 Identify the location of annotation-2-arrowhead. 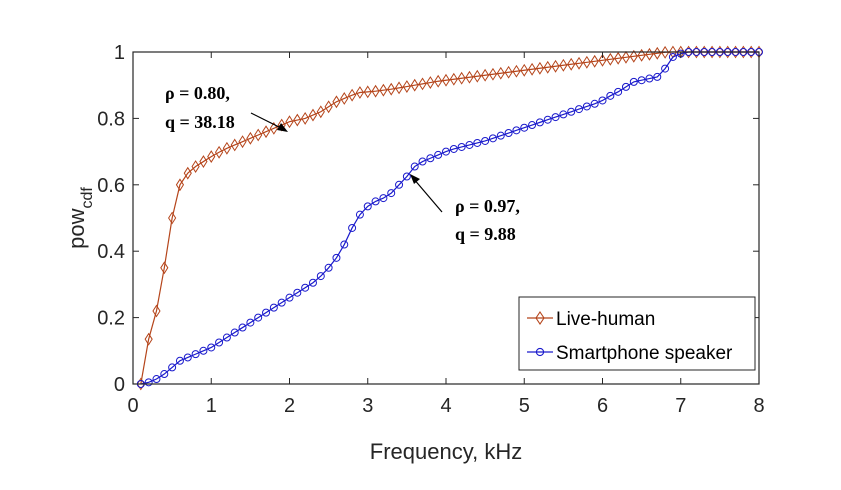
(415, 179).